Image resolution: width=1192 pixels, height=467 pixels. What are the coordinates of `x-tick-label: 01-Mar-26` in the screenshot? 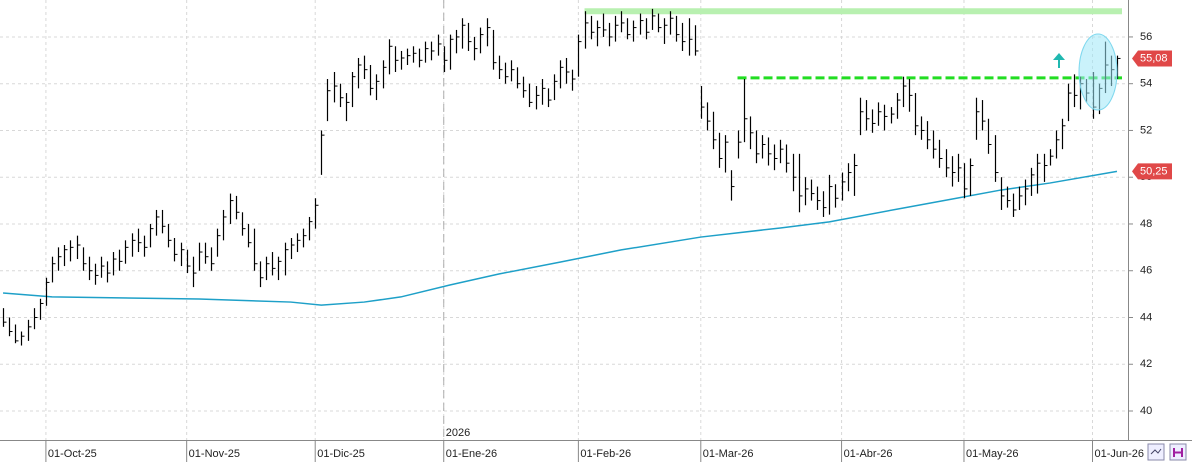 It's located at (728, 454).